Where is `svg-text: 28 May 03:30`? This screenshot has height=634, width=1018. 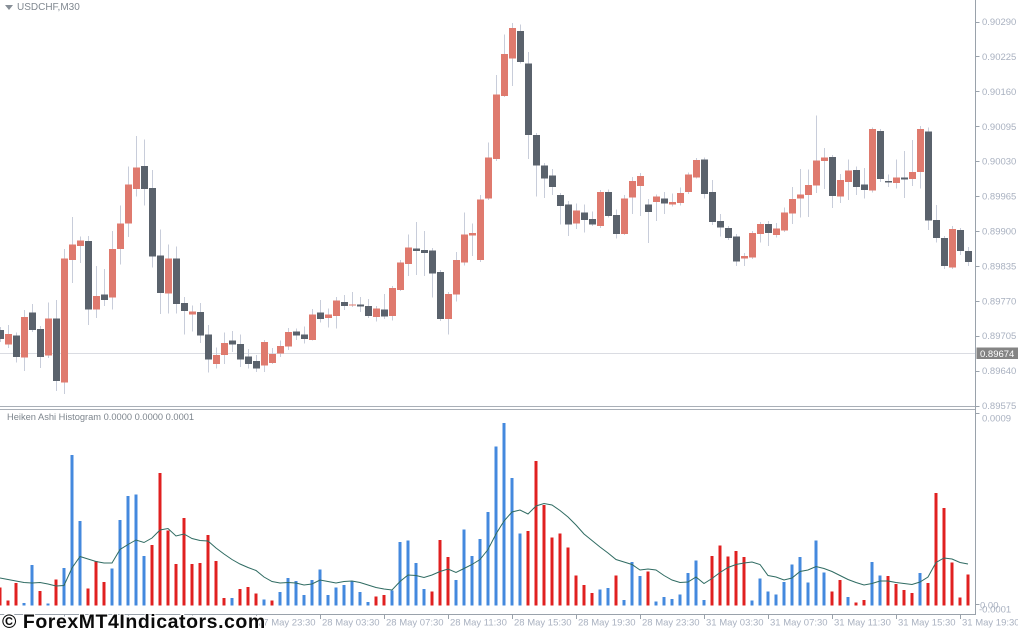 svg-text: 28 May 03:30 is located at coordinates (351, 623).